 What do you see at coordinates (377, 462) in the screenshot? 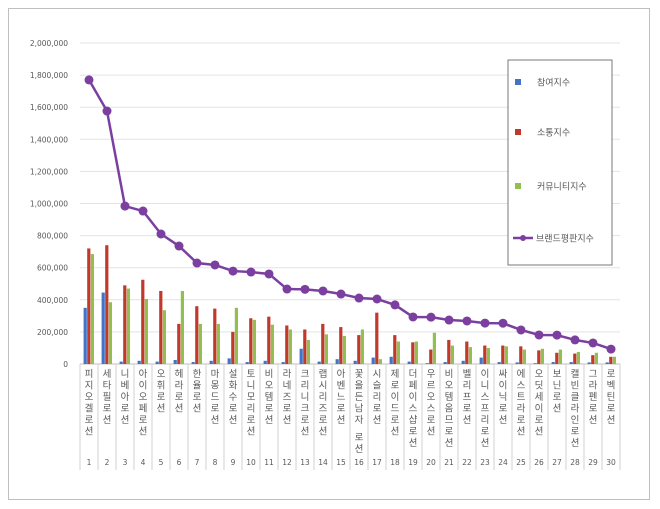
I see `x-rank-label: 17` at bounding box center [377, 462].